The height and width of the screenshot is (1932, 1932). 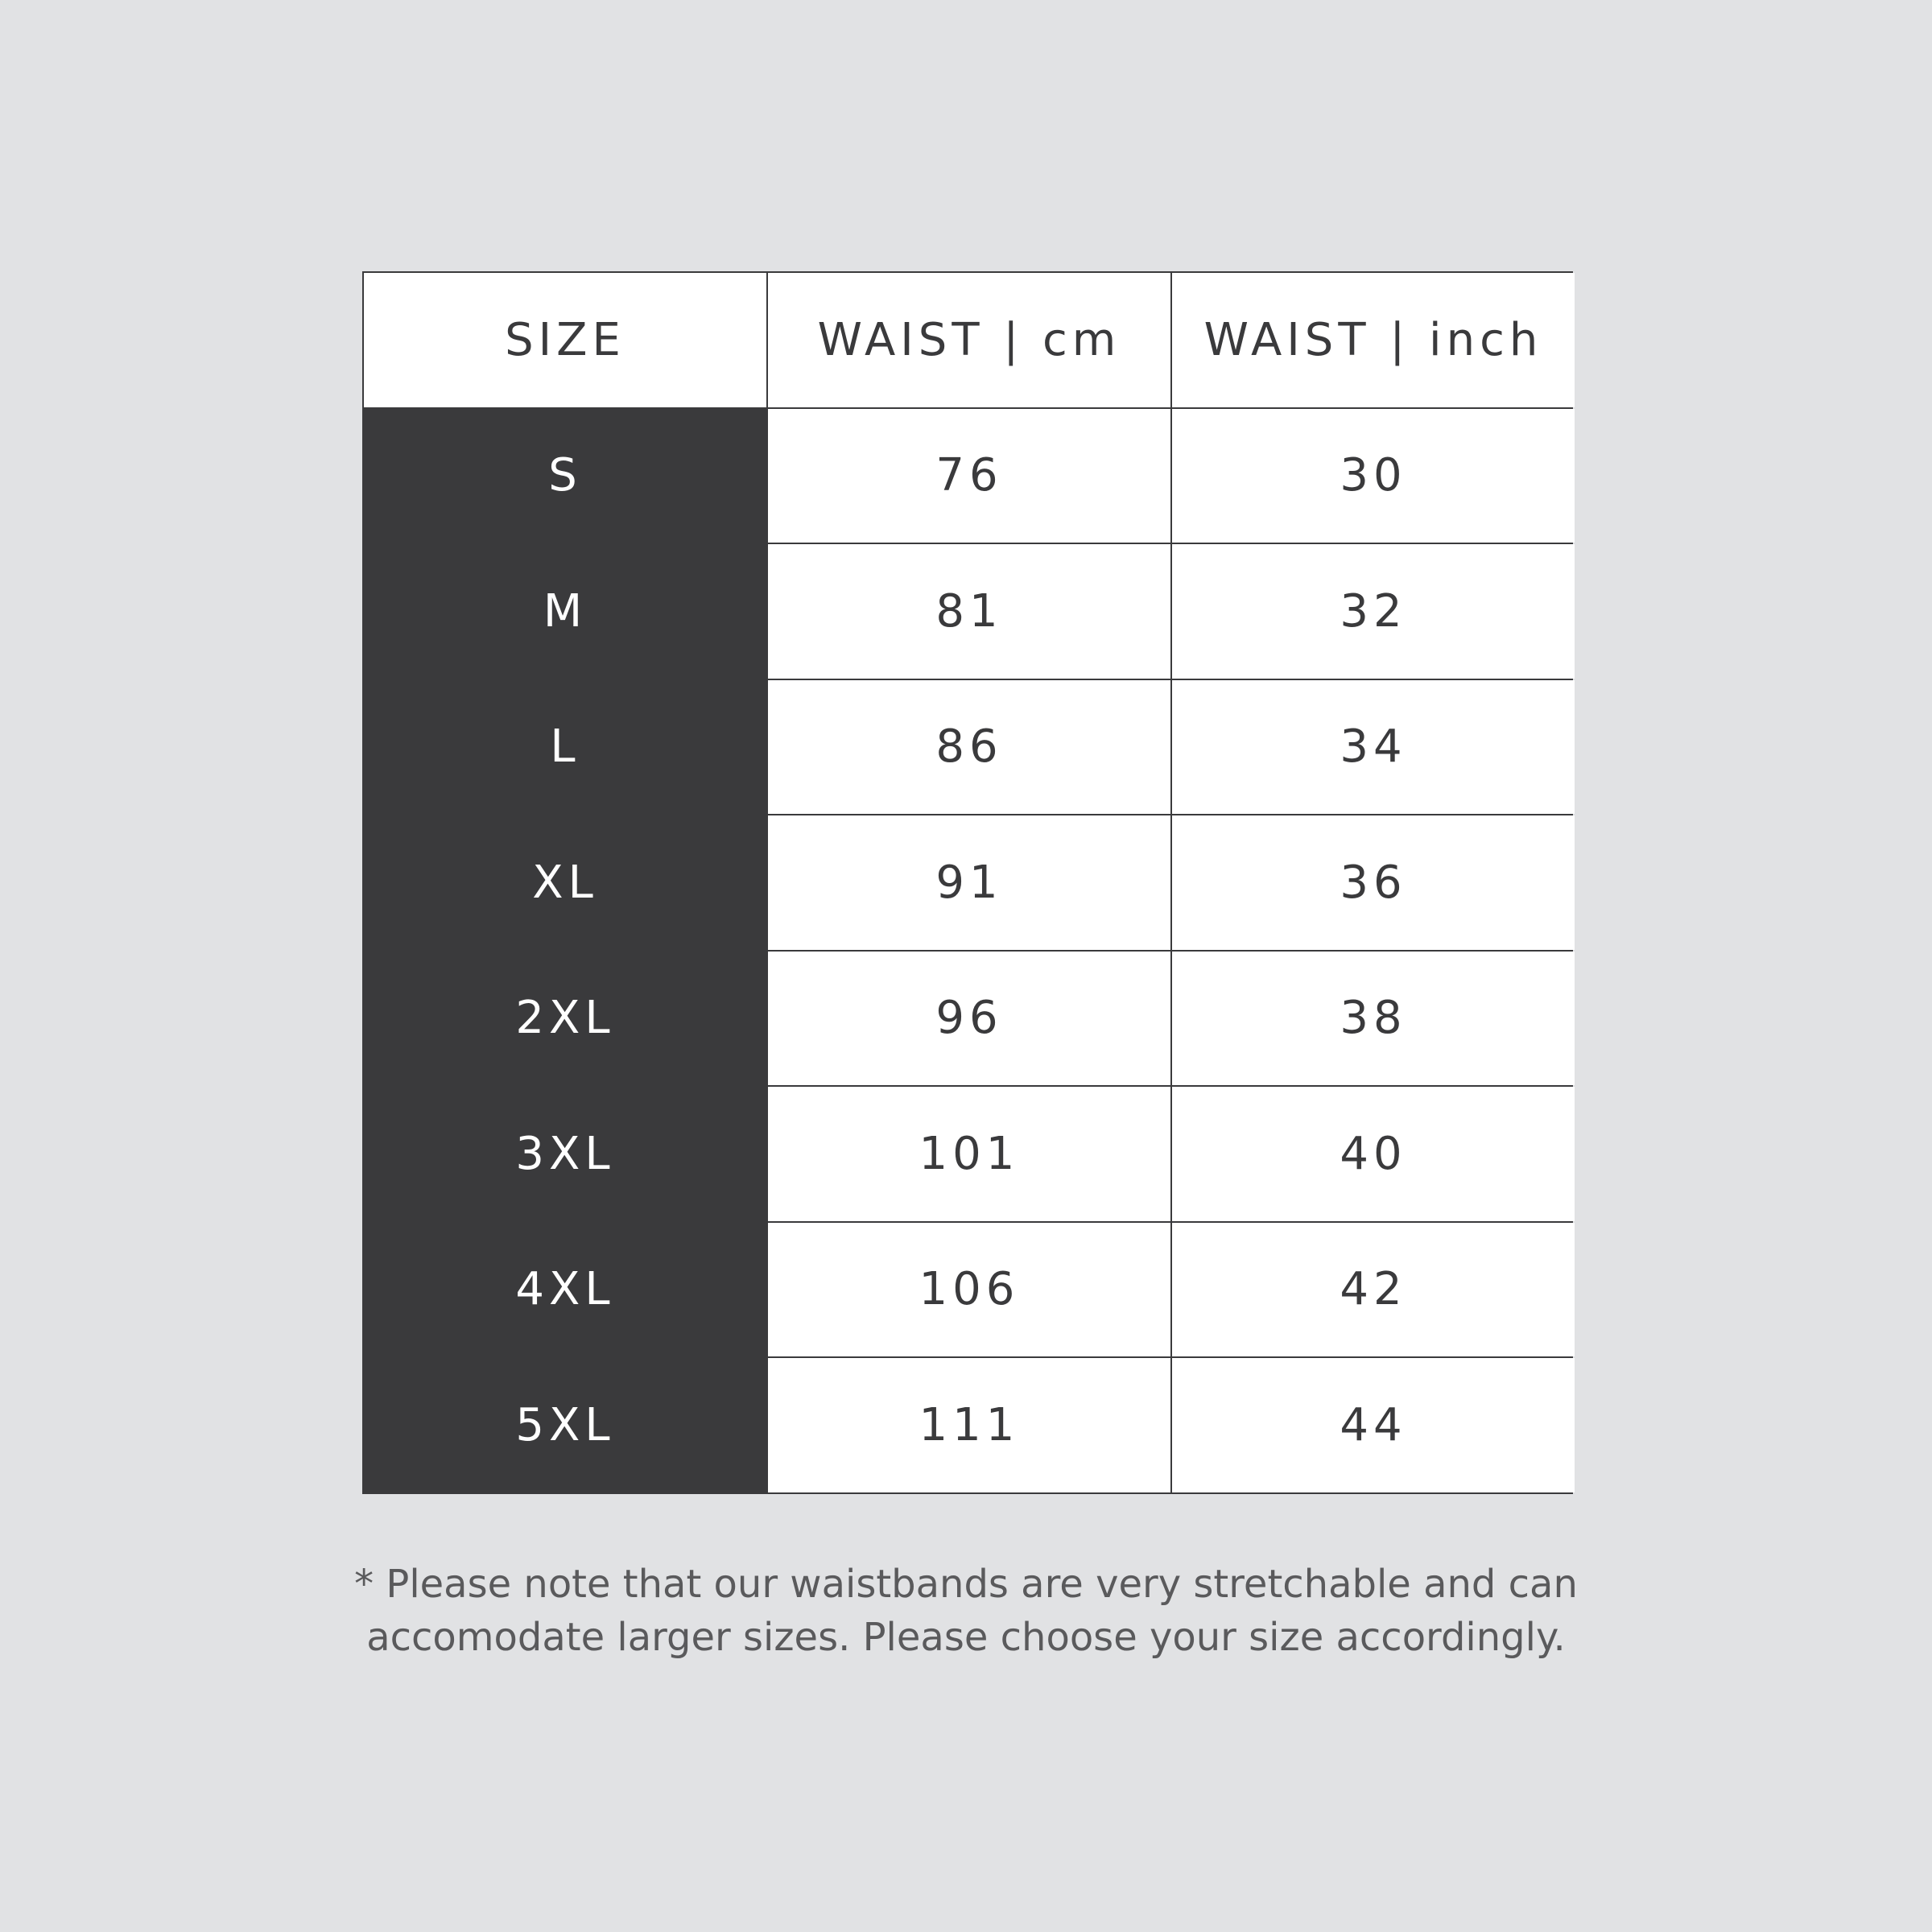 I want to click on value-cell: 91, so click(x=969, y=883).